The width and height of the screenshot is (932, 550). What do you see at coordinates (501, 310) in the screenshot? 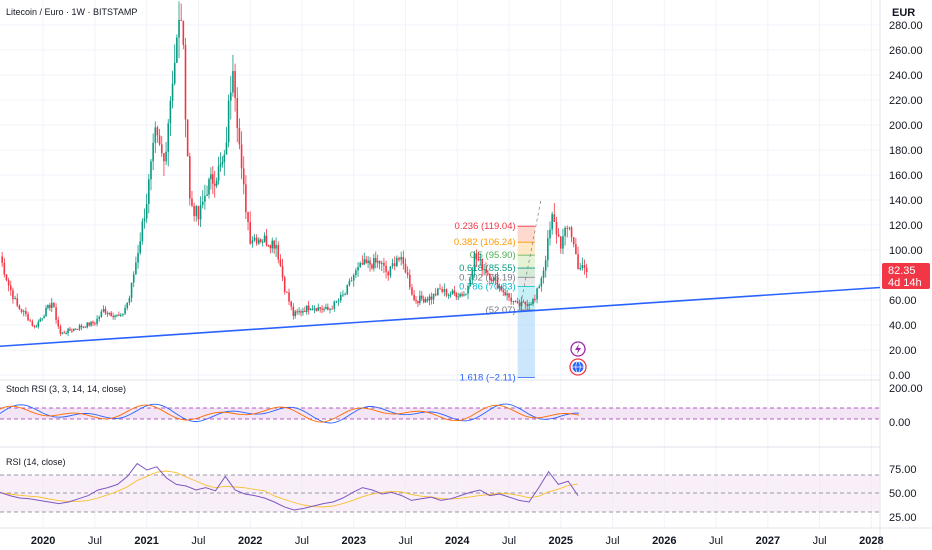
I see `fib-level-label: (52.07)` at bounding box center [501, 310].